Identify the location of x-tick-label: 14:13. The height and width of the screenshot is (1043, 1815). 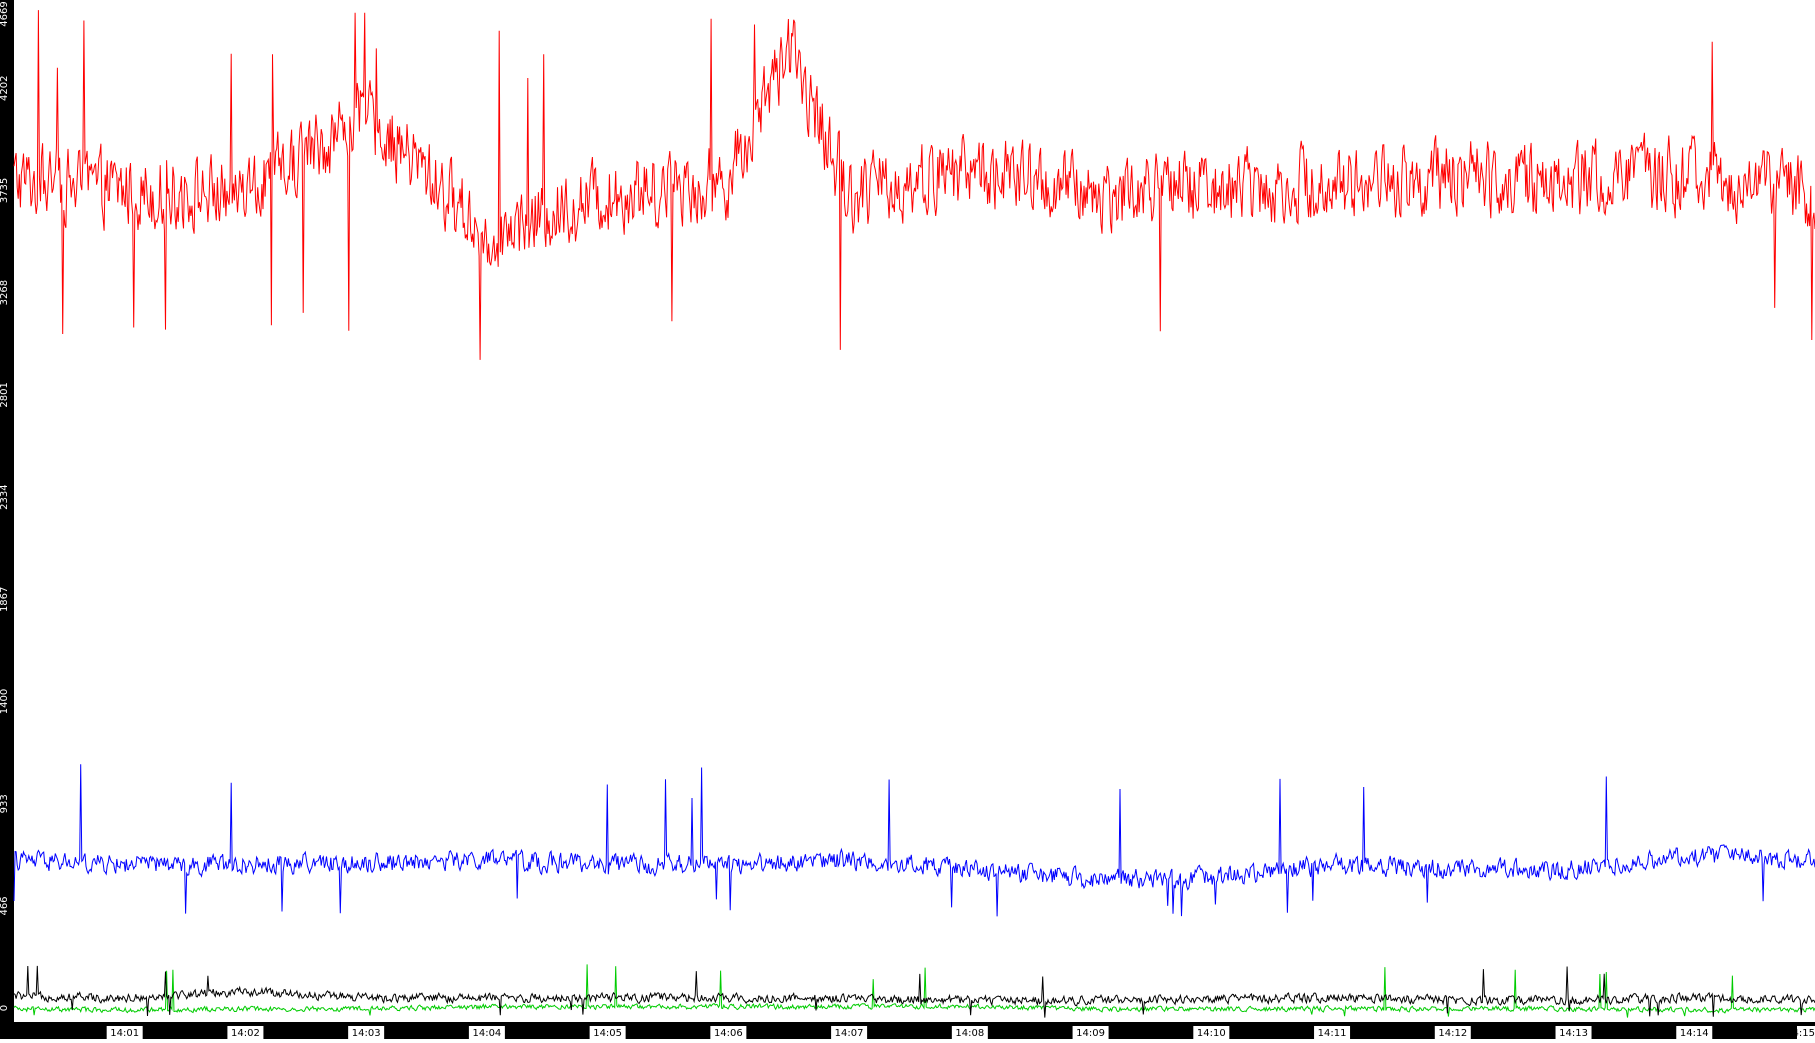
(1573, 1033).